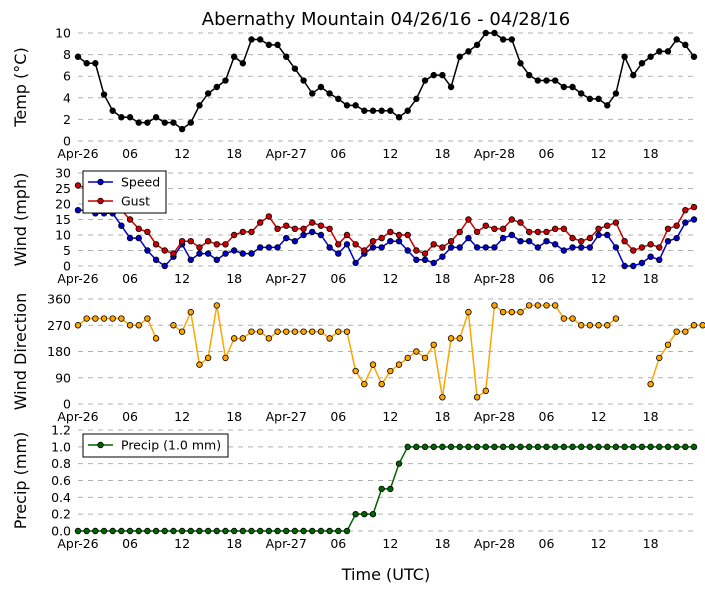 Image resolution: width=705 pixels, height=593 pixels. Describe the element at coordinates (494, 153) in the screenshot. I see `x-tick-label: Apr-28` at that location.